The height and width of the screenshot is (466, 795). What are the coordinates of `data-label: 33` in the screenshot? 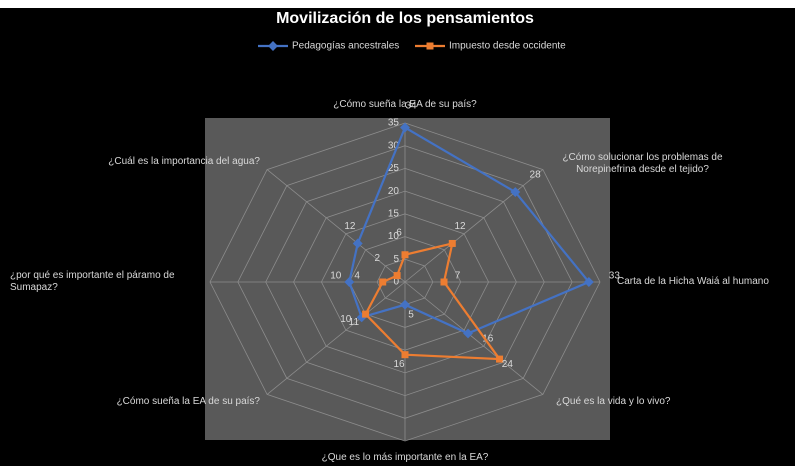 It's located at (615, 276).